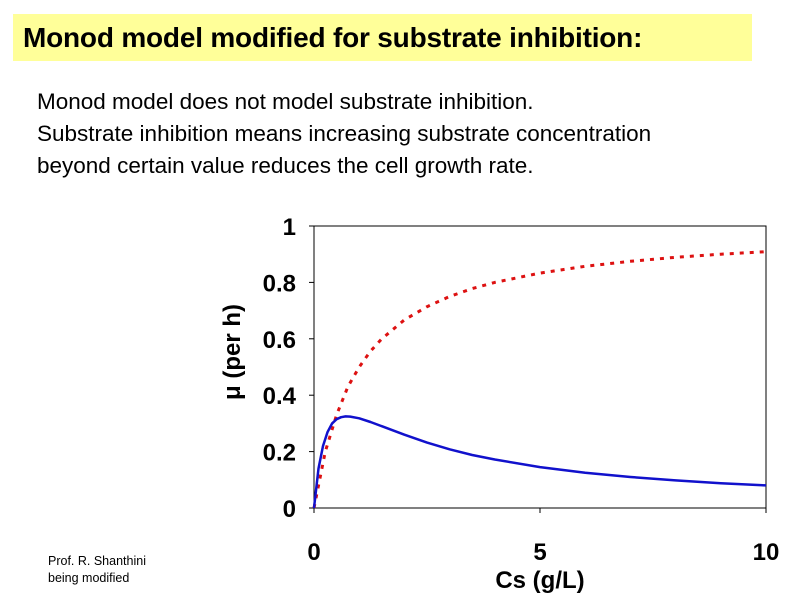 The image size is (800, 600). What do you see at coordinates (313, 552) in the screenshot?
I see `x-tick-label: 0` at bounding box center [313, 552].